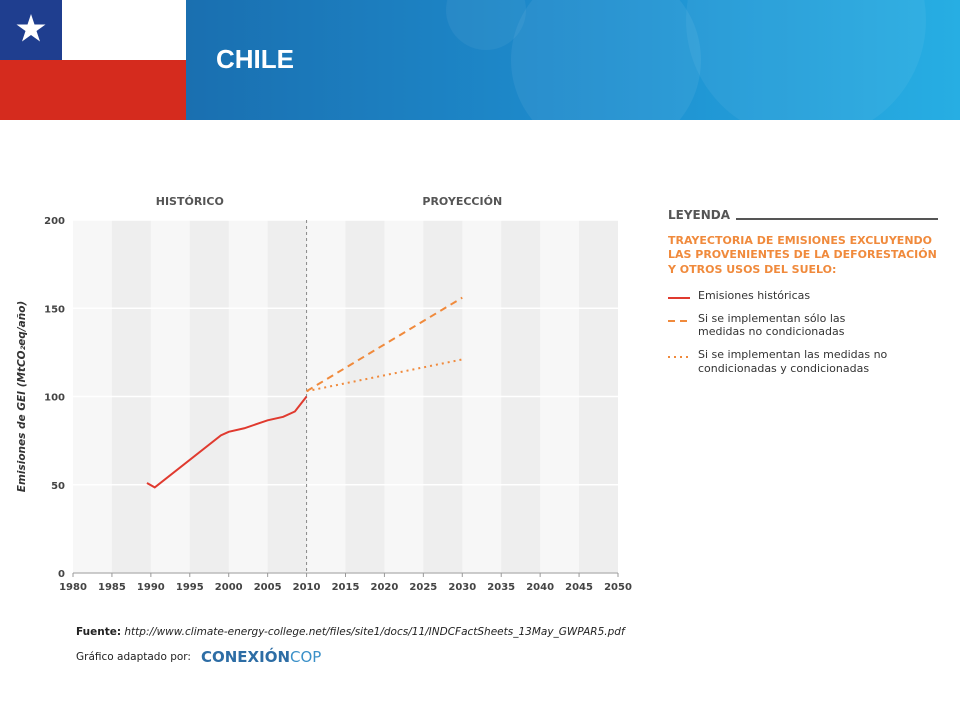  I want to click on flag, so click(93, 60).